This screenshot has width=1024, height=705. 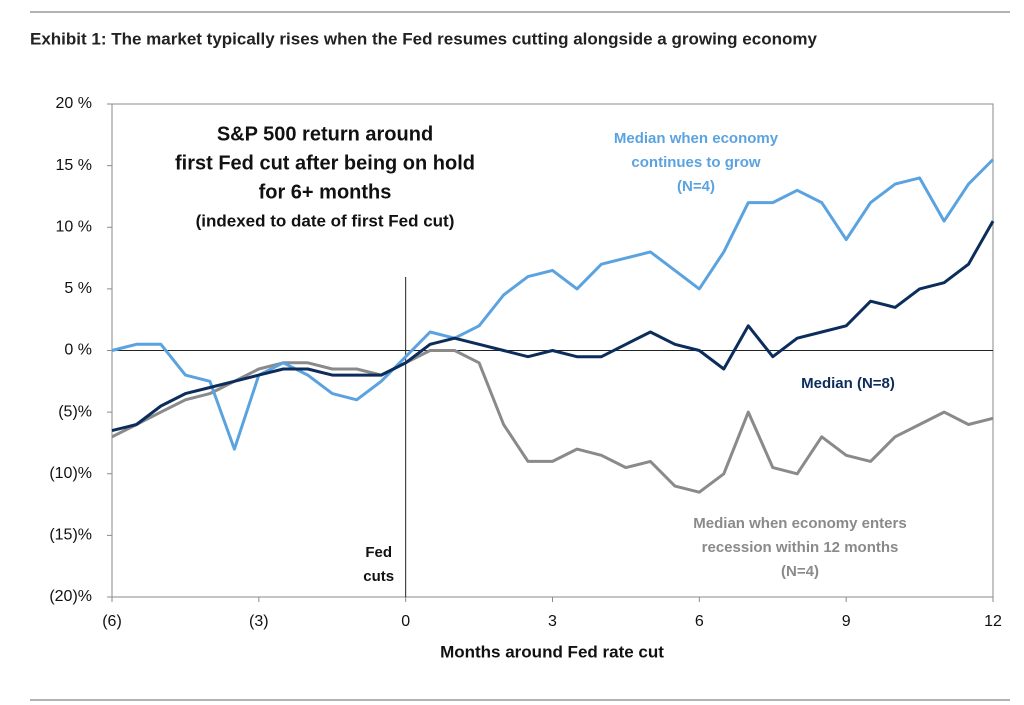 What do you see at coordinates (325, 220) in the screenshot?
I see `inset-title: (indexed to date of first Fed cut)` at bounding box center [325, 220].